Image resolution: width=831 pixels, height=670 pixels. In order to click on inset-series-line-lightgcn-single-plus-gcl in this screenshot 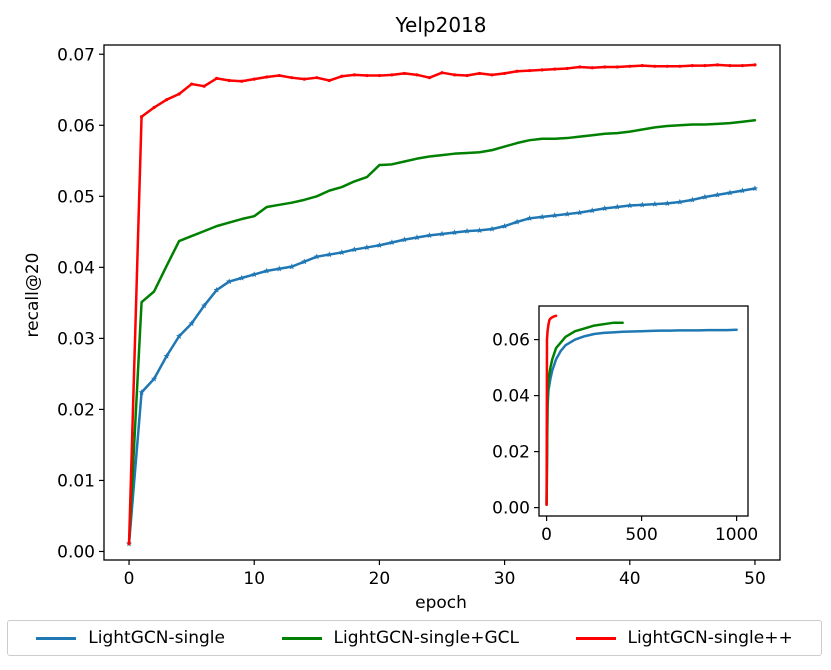, I will do `click(584, 414)`.